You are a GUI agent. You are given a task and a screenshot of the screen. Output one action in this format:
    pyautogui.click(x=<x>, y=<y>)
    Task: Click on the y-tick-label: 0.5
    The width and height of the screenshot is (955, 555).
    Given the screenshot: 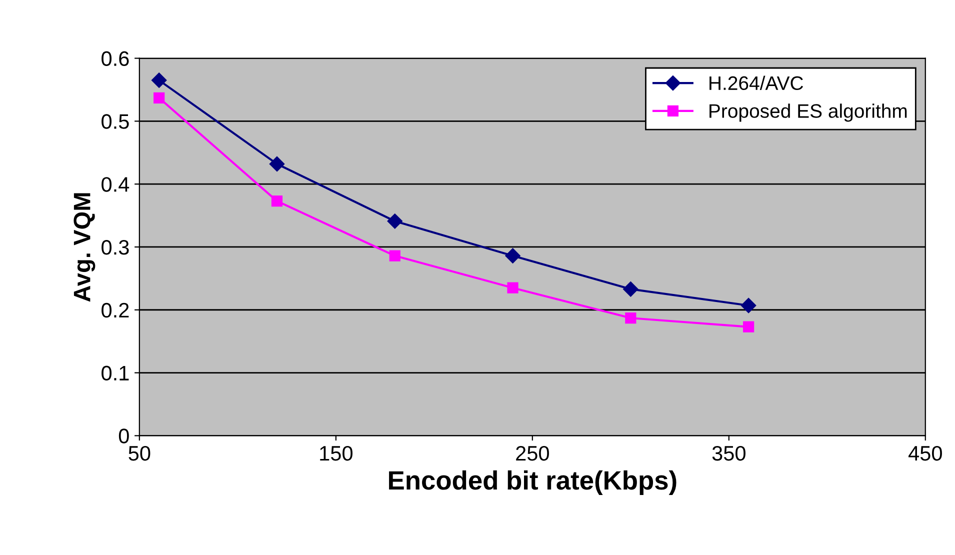 What is the action you would take?
    pyautogui.click(x=115, y=121)
    